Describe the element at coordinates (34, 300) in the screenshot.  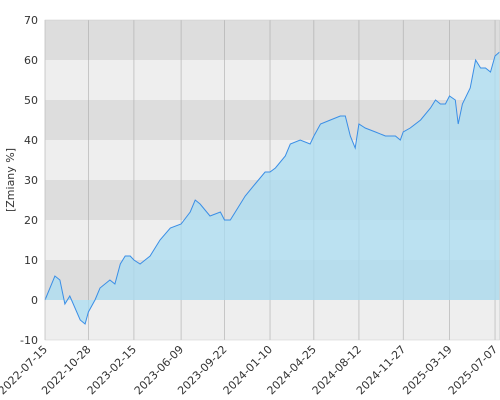
I see `y-tick-label: 0` at that location.